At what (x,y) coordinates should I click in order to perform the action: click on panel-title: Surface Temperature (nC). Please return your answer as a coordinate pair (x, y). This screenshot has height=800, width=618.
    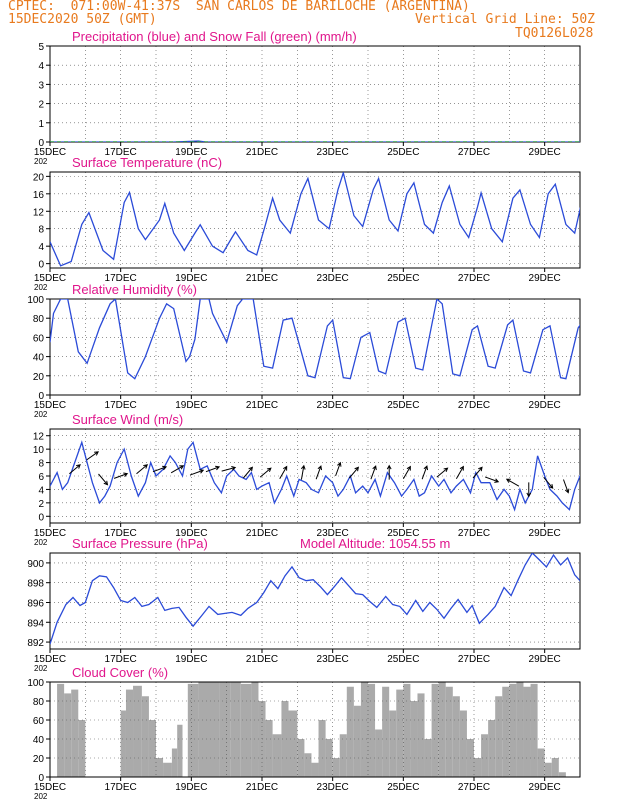
    Looking at the image, I should click on (147, 162).